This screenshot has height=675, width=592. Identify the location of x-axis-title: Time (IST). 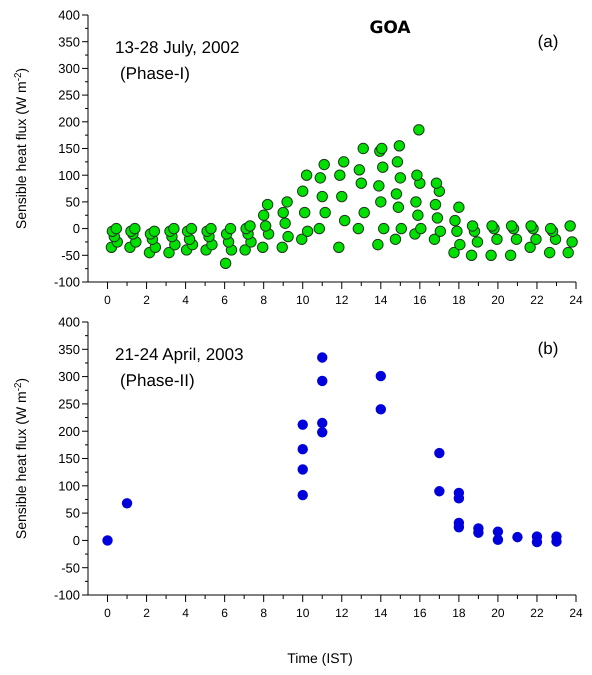
(320, 658).